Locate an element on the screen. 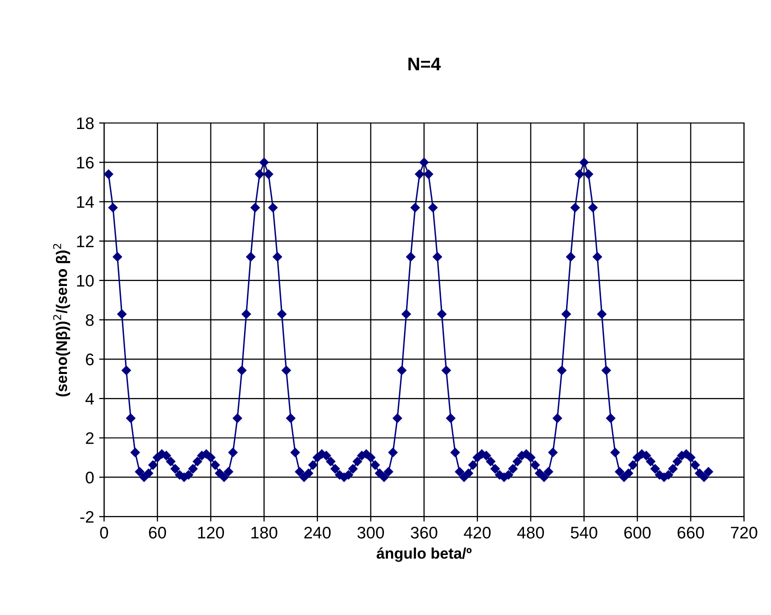 This screenshot has width=771, height=615. x-tick-label: 540 is located at coordinates (584, 532).